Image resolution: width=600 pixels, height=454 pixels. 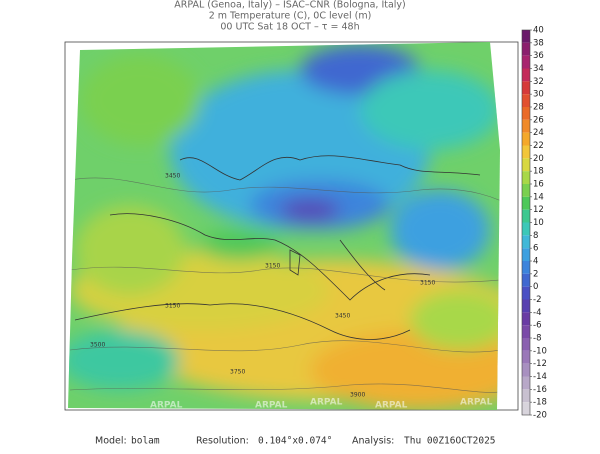 What do you see at coordinates (535, 236) in the screenshot?
I see `colorbar-tick-label: 8` at bounding box center [535, 236].